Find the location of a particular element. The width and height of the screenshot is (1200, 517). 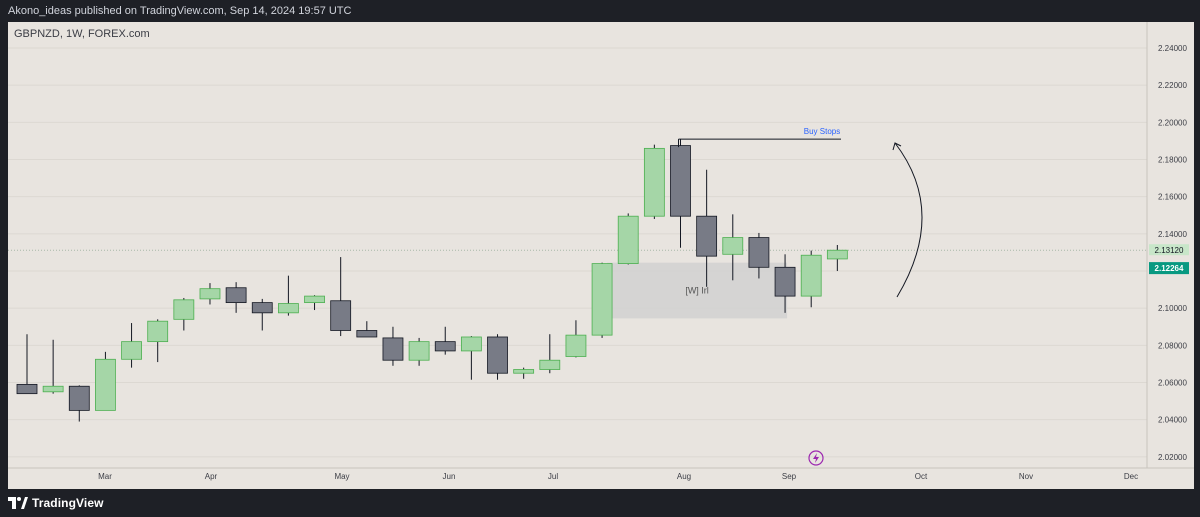

current-price-tag-bg is located at coordinates (1169, 250).